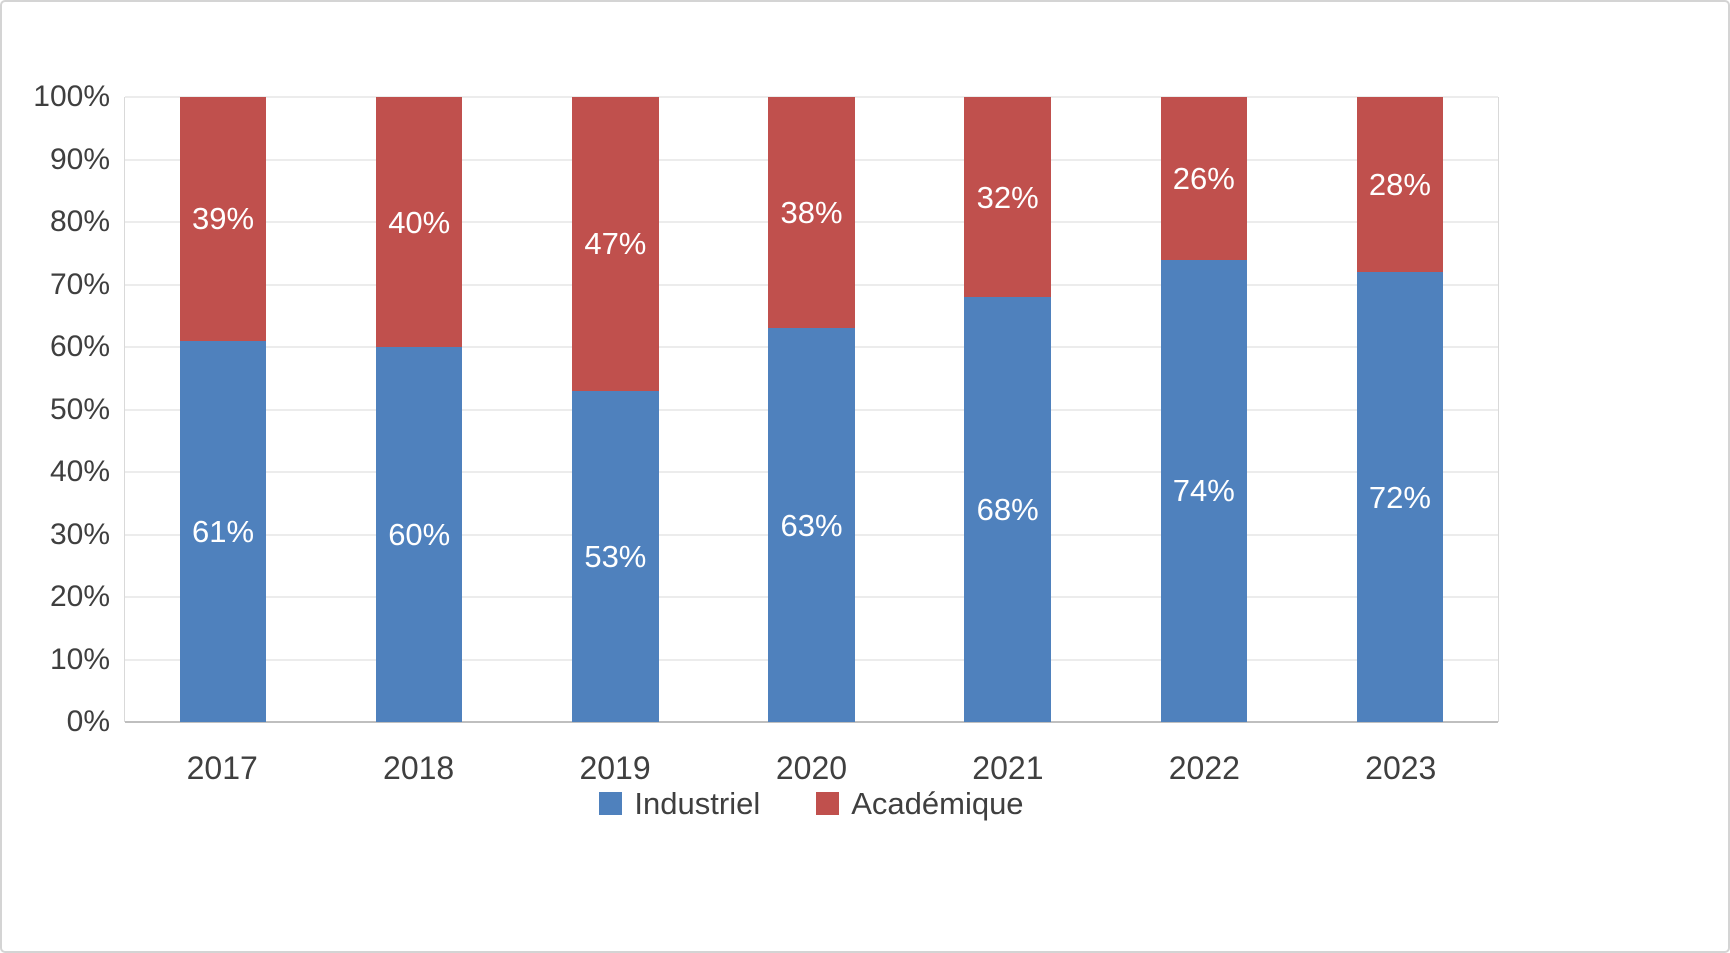 The image size is (1730, 953). Describe the element at coordinates (697, 803) in the screenshot. I see `legend-label: Industriel` at that location.